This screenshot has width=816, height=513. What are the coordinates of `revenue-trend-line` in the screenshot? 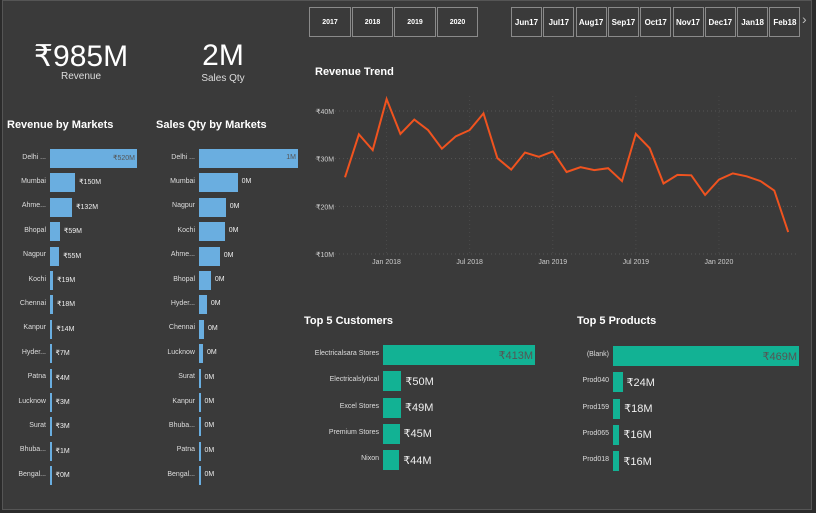 It's located at (567, 164).